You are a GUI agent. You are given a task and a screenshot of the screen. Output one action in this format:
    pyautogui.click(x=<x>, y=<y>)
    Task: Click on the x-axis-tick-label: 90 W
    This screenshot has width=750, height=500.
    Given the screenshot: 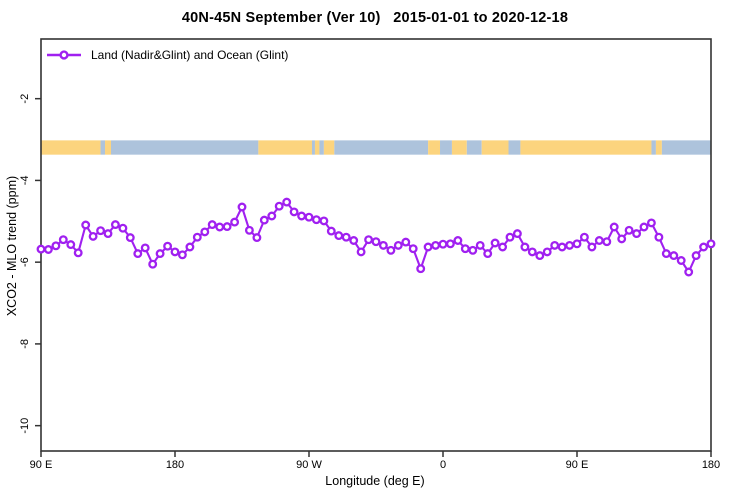 What is the action you would take?
    pyautogui.click(x=309, y=465)
    